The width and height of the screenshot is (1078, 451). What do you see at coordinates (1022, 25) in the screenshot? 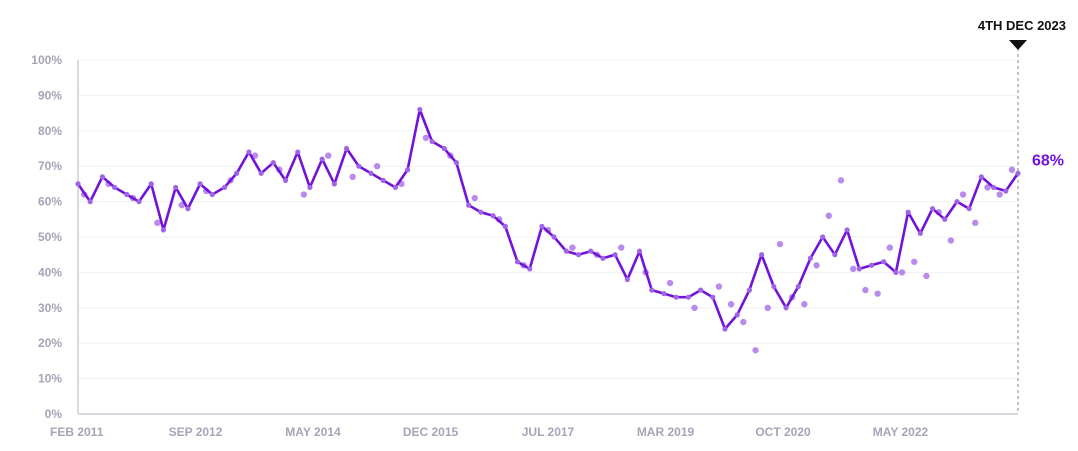
I see `date-marker-label: 4TH DEC 2023` at bounding box center [1022, 25].